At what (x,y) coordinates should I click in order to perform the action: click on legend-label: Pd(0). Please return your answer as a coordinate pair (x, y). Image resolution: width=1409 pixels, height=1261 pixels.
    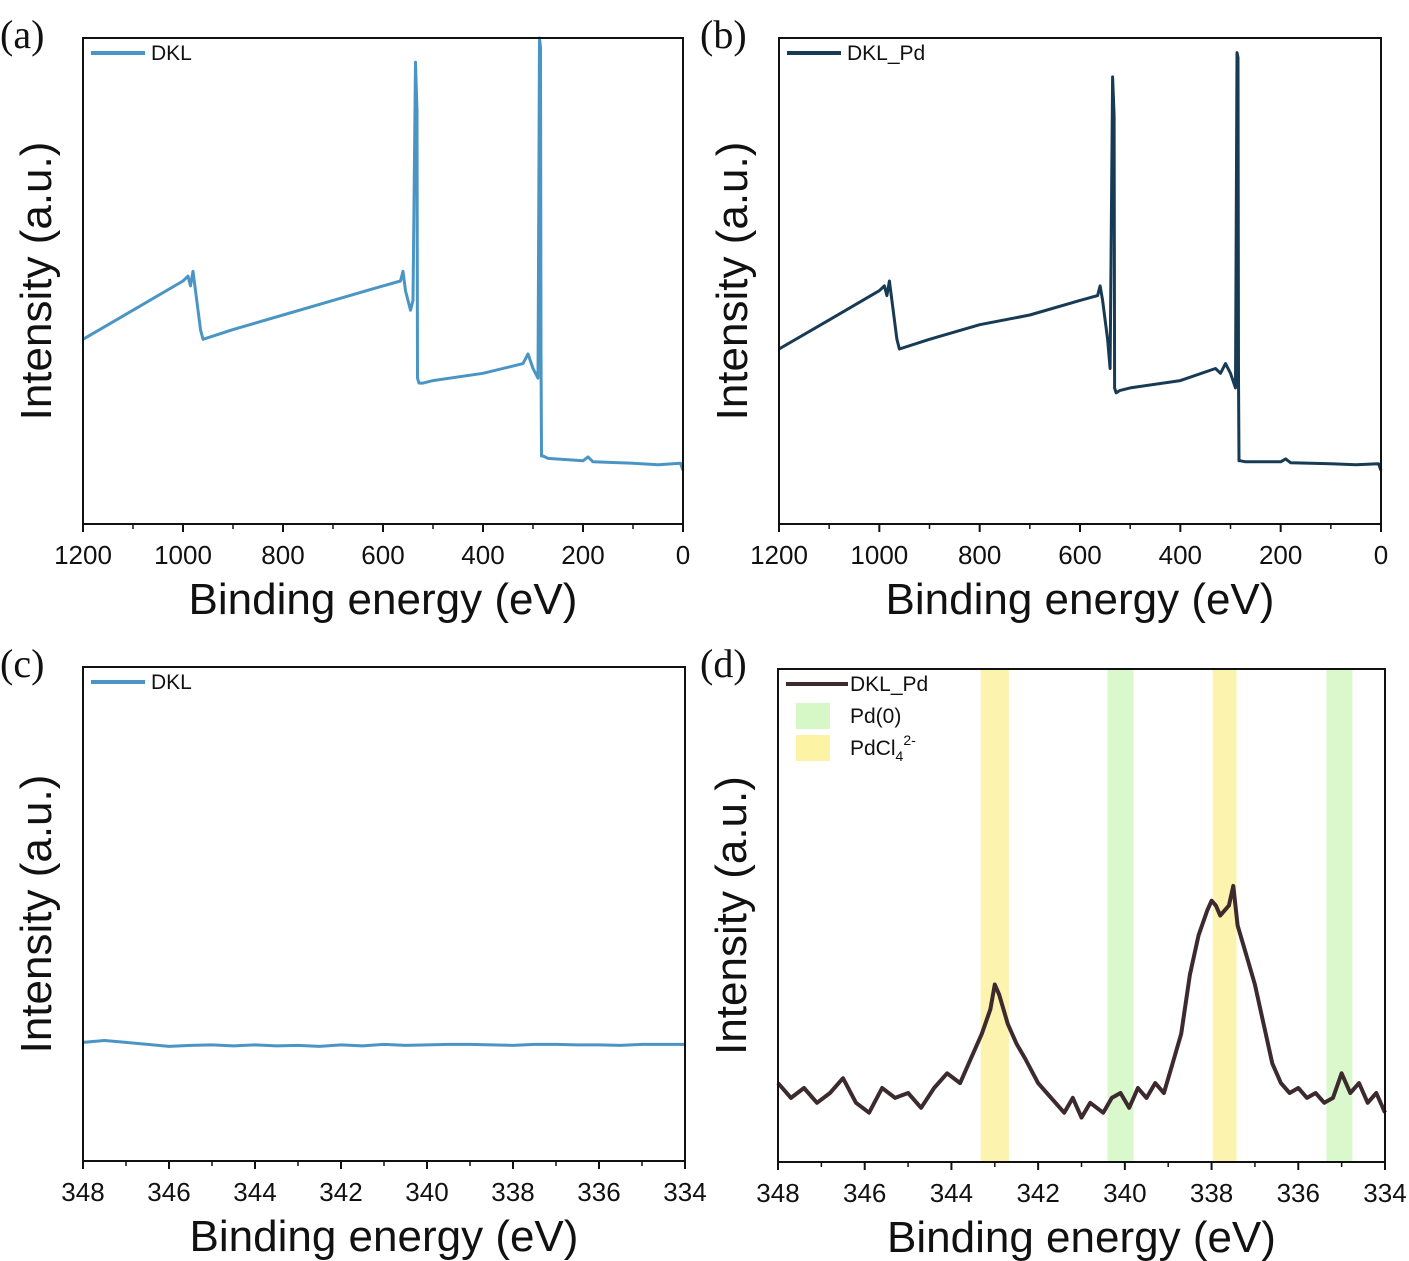
    Looking at the image, I should click on (875, 716).